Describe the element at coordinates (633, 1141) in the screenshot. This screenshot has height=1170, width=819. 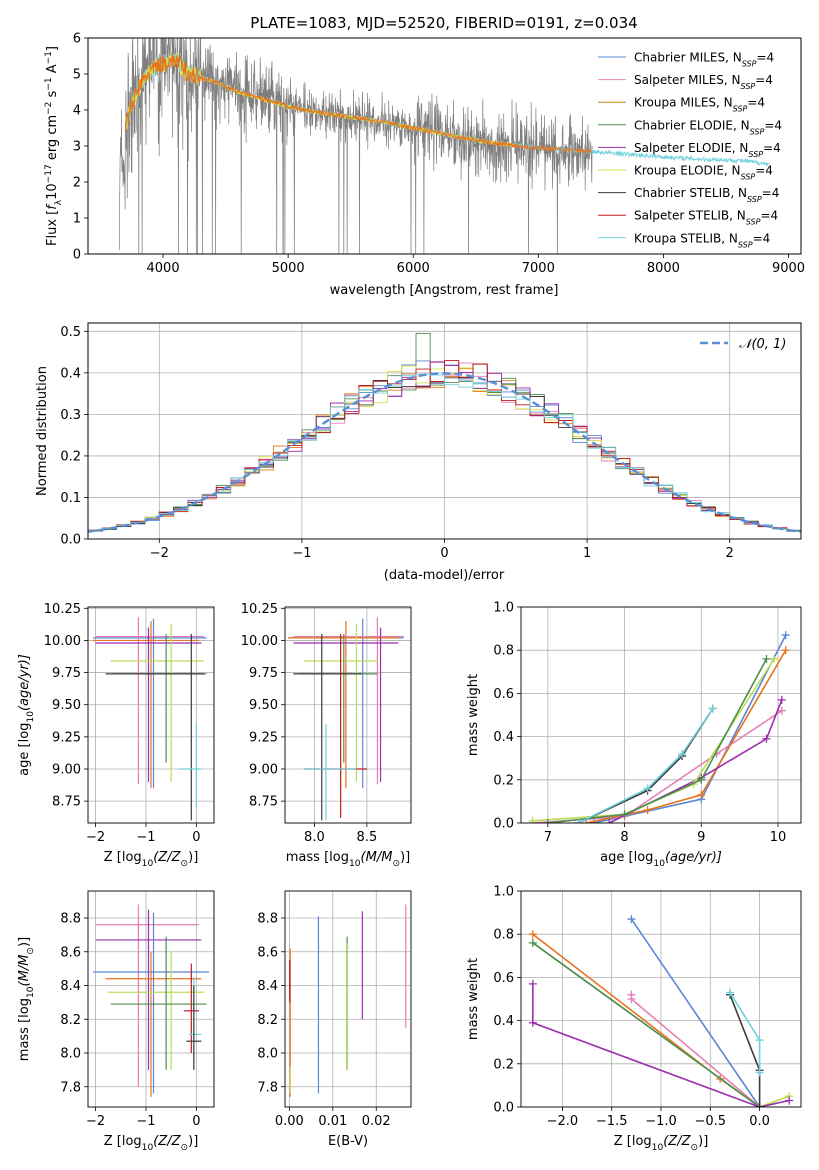
I see `p-mwZ-xlabel-part: Z [log` at that location.